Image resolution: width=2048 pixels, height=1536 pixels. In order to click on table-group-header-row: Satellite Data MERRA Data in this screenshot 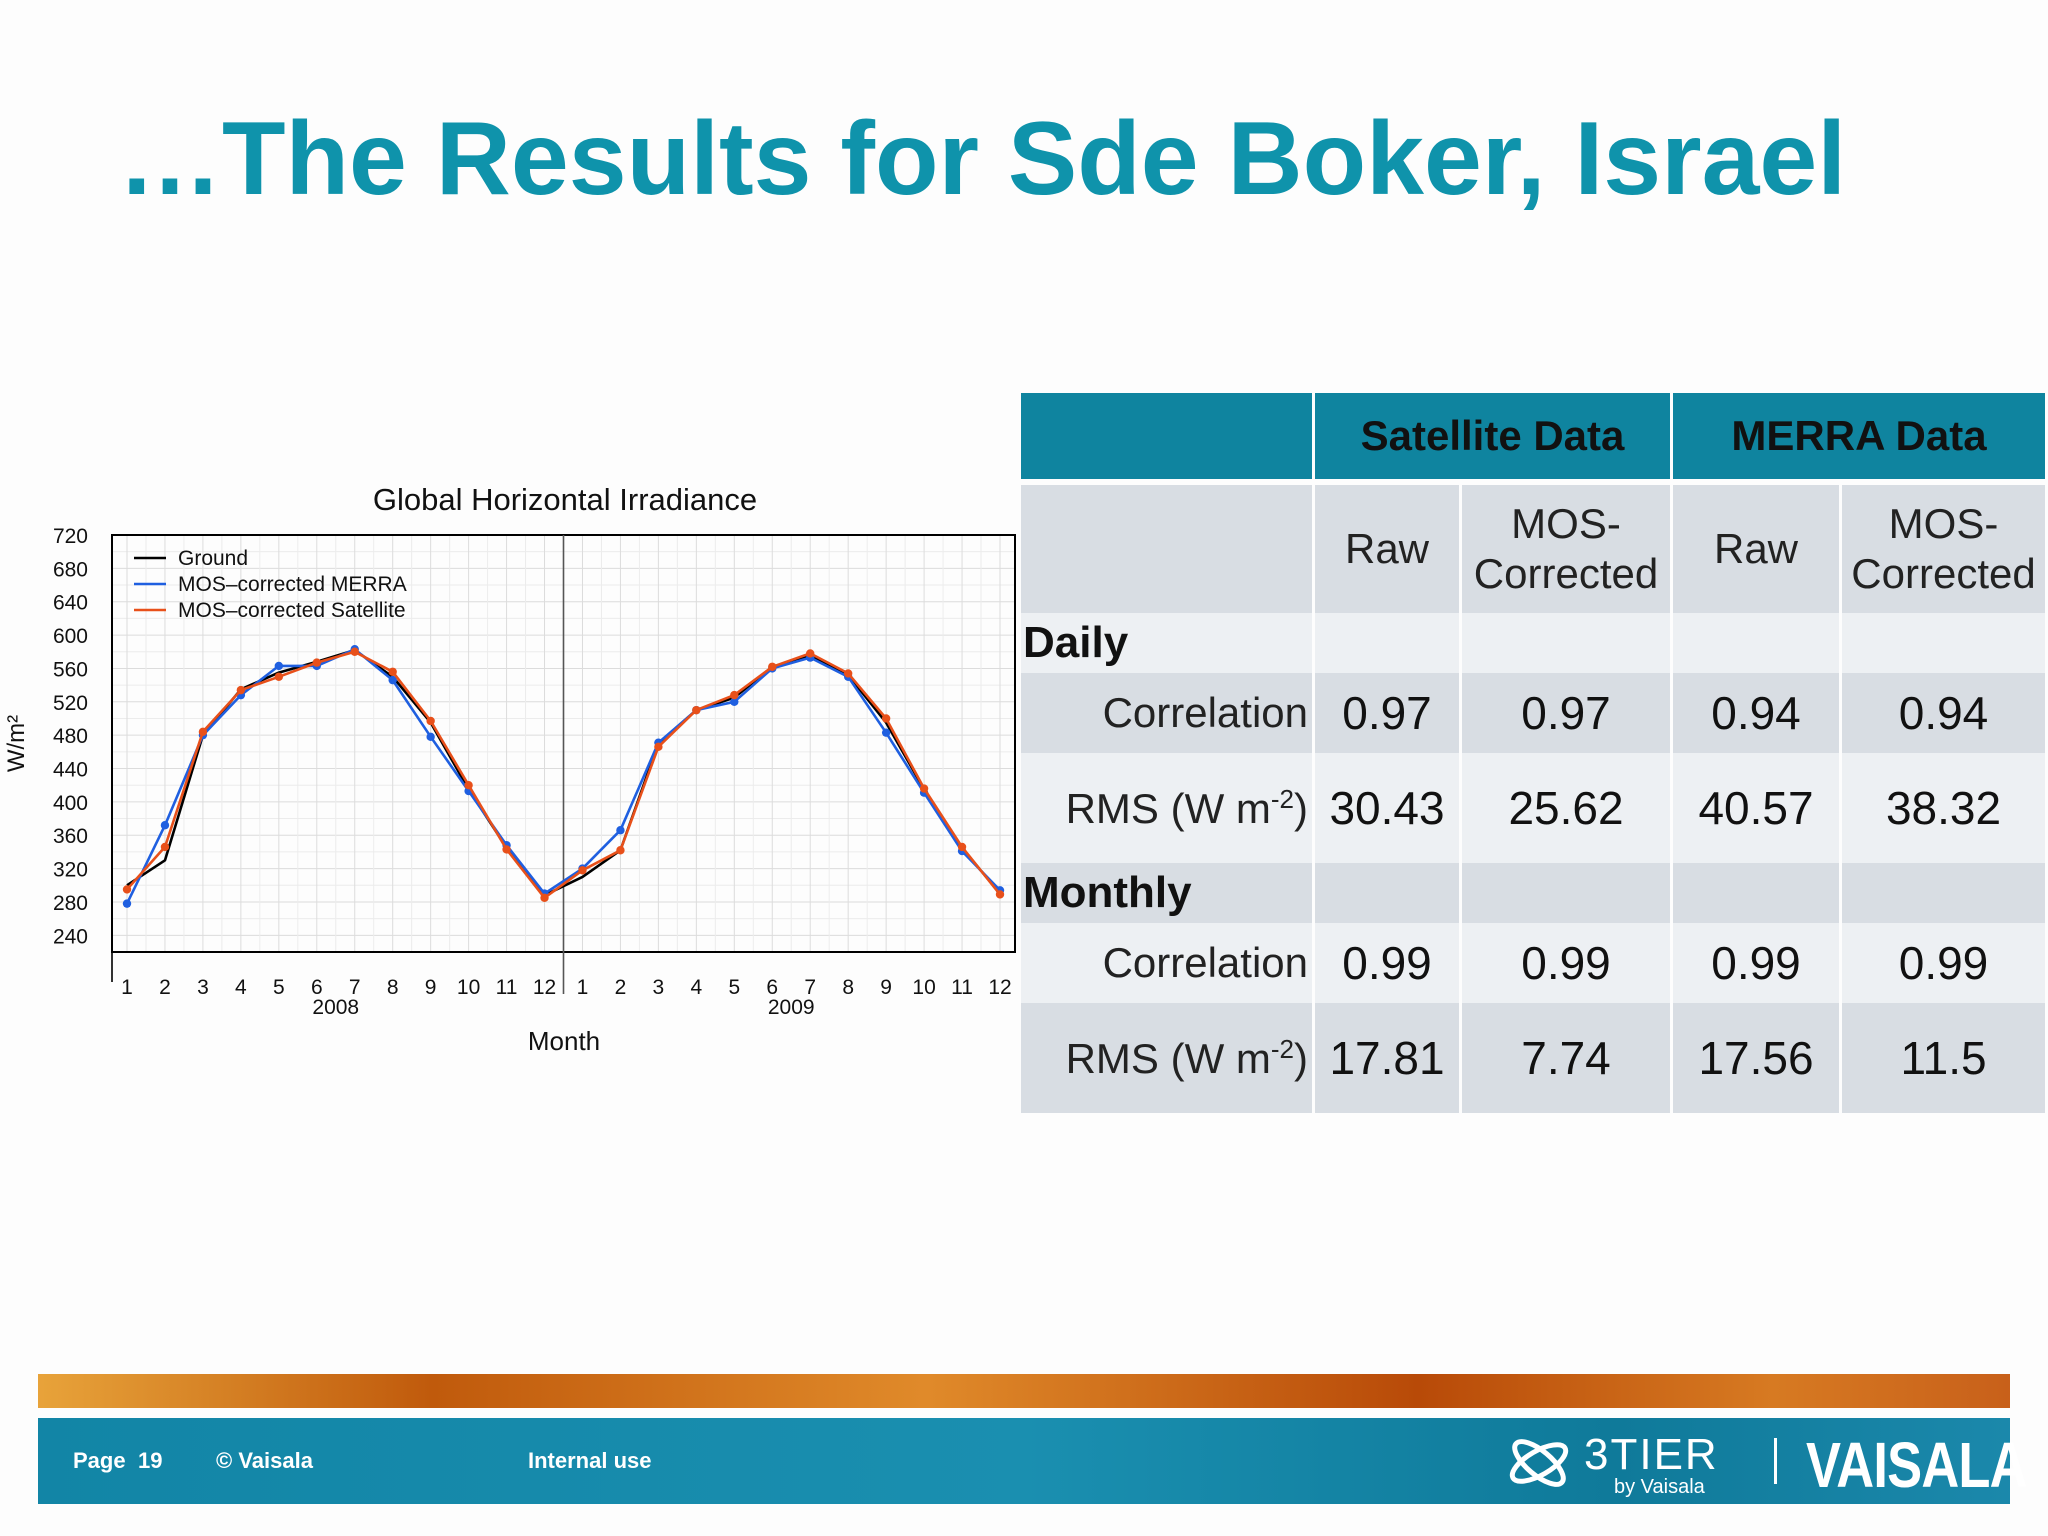, I will do `click(1533, 436)`.